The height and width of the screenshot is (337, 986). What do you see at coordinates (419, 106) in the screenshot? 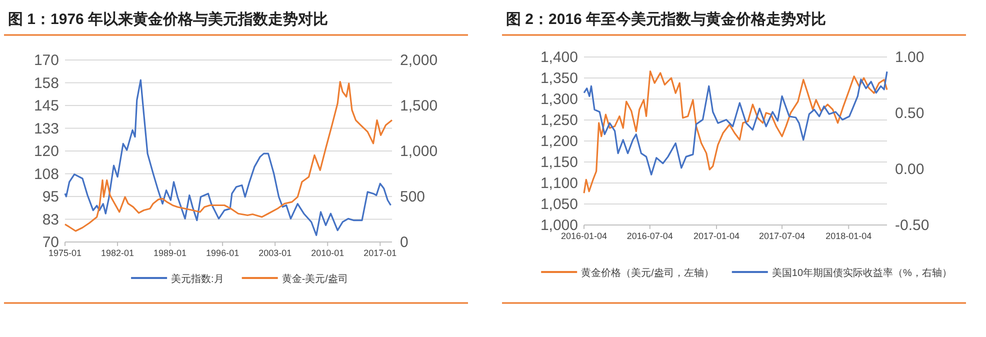
I see `y2-tick-label: 1,500` at bounding box center [419, 106].